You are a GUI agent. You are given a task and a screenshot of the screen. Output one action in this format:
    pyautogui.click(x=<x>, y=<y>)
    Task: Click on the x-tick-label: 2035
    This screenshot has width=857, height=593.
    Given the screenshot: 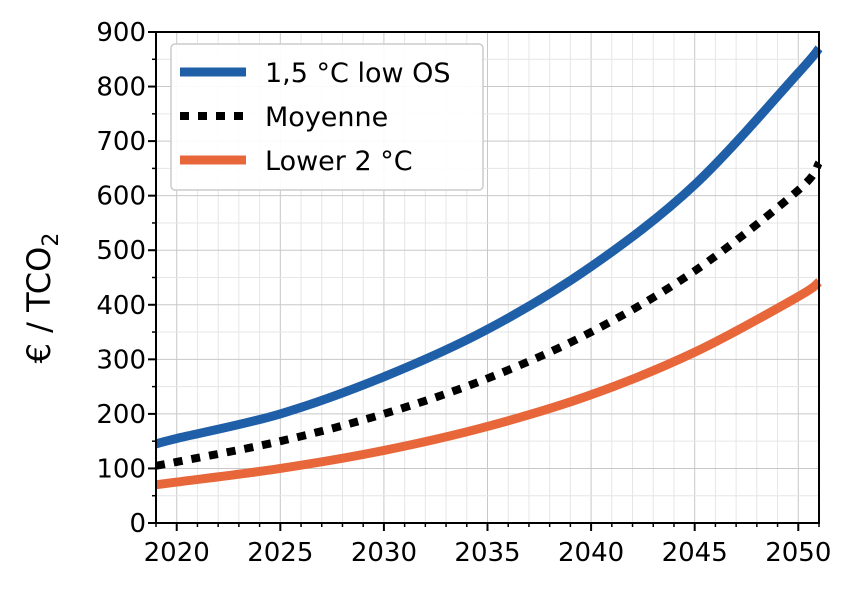 What is the action you would take?
    pyautogui.click(x=487, y=553)
    